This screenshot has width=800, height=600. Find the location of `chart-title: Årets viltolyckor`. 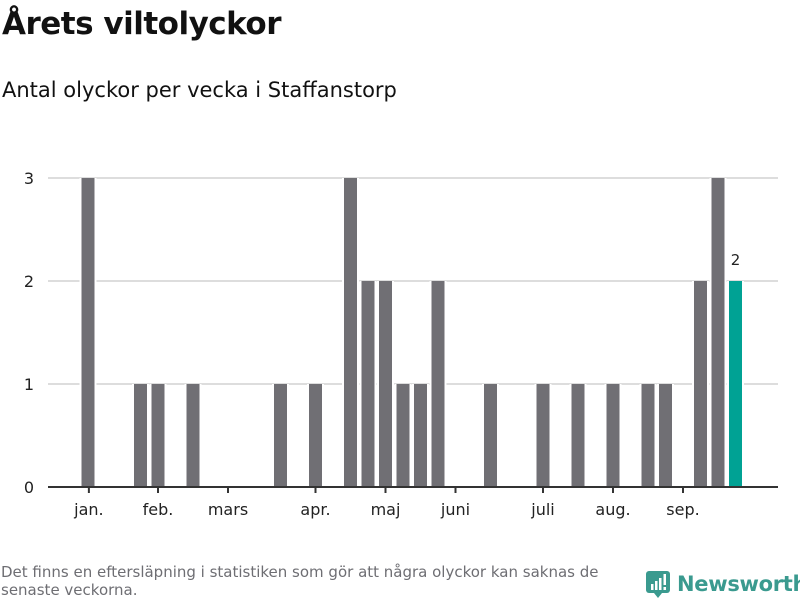

chart-title: Årets viltolyckor is located at coordinates (142, 24).